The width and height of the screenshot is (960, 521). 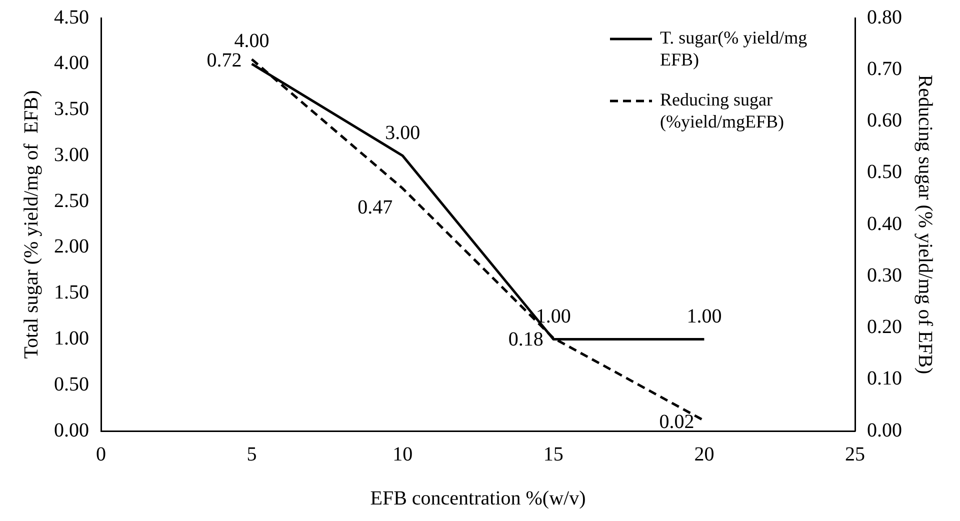 I want to click on y-tick-label: 4.50, so click(x=71, y=17).